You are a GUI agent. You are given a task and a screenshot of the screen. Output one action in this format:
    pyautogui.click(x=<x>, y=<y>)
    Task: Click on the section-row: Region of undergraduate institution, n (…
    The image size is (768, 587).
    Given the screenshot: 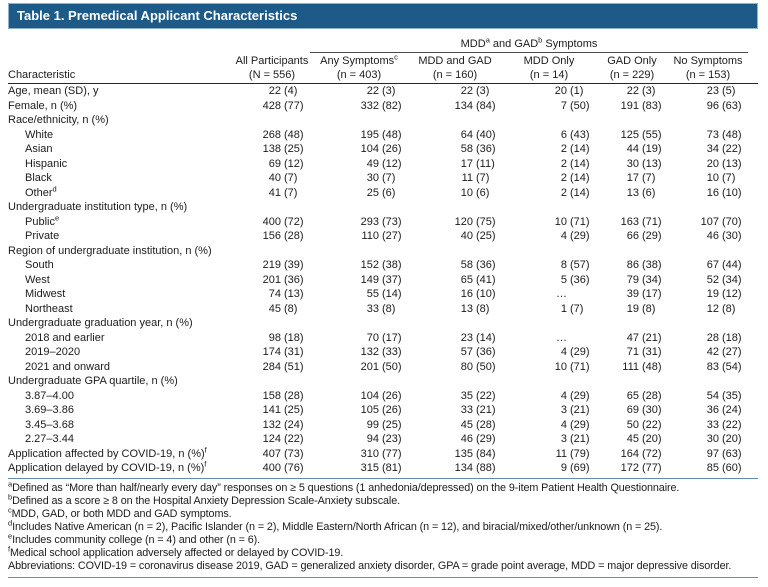 What is the action you would take?
    pyautogui.click(x=383, y=251)
    